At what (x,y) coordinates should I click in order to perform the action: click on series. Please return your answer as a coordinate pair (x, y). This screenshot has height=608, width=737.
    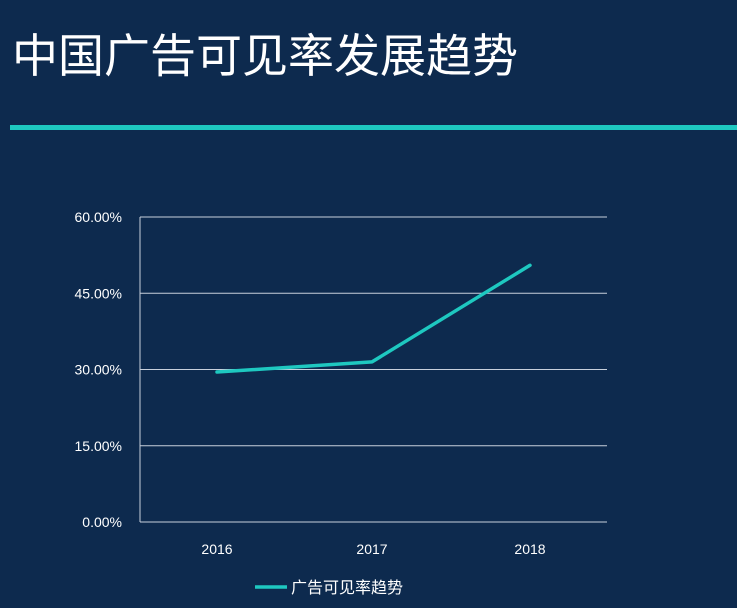
    Looking at the image, I should click on (373, 318).